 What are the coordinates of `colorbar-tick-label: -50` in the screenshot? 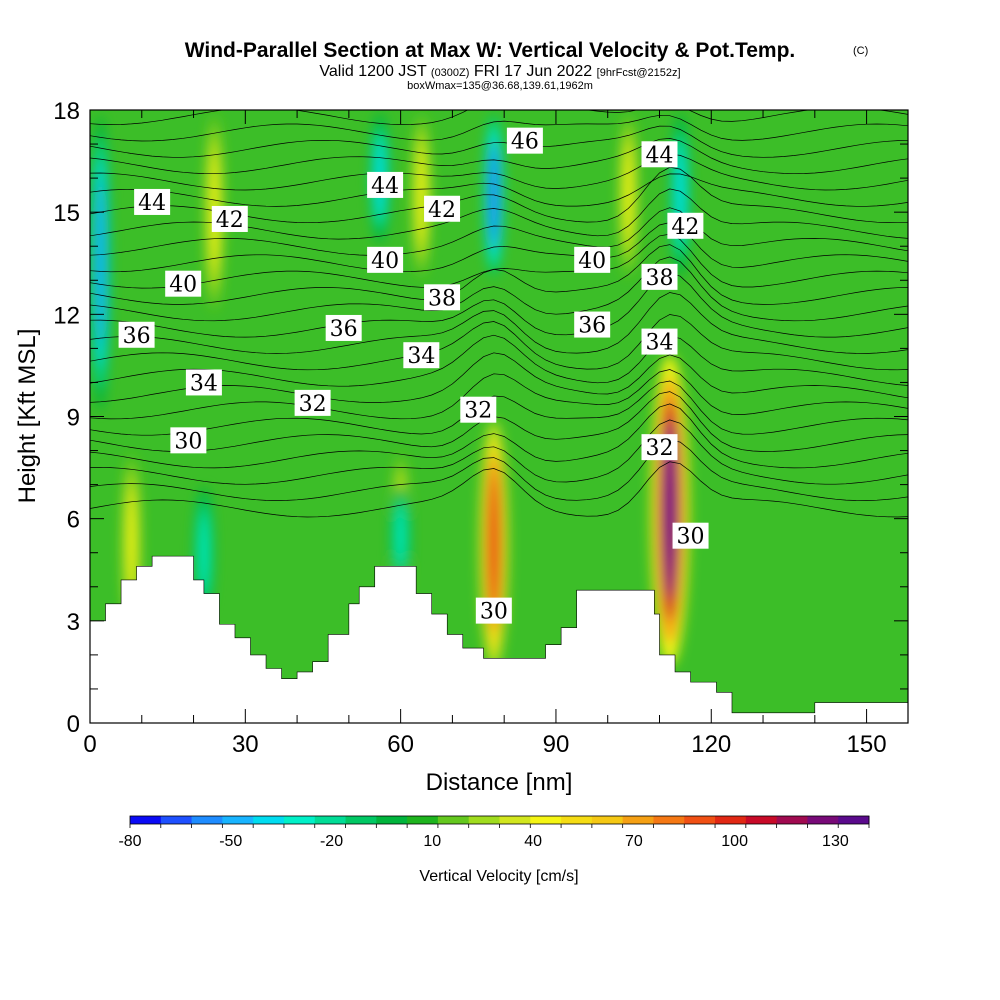 It's located at (230, 841).